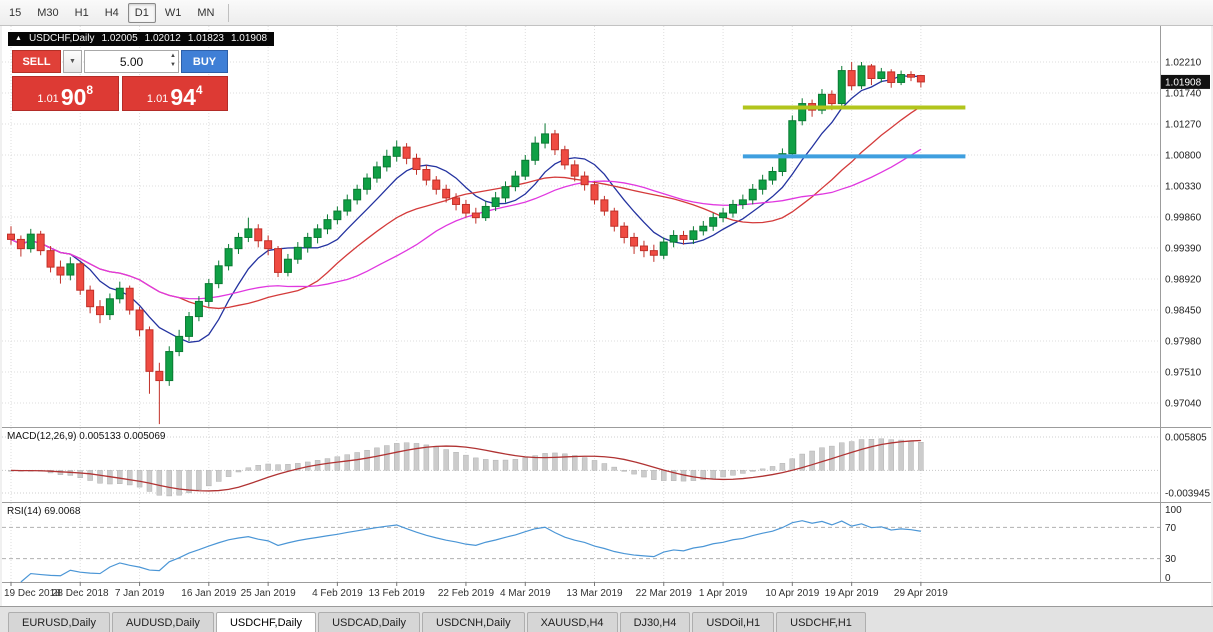  I want to click on svg-text: 70, so click(1171, 528).